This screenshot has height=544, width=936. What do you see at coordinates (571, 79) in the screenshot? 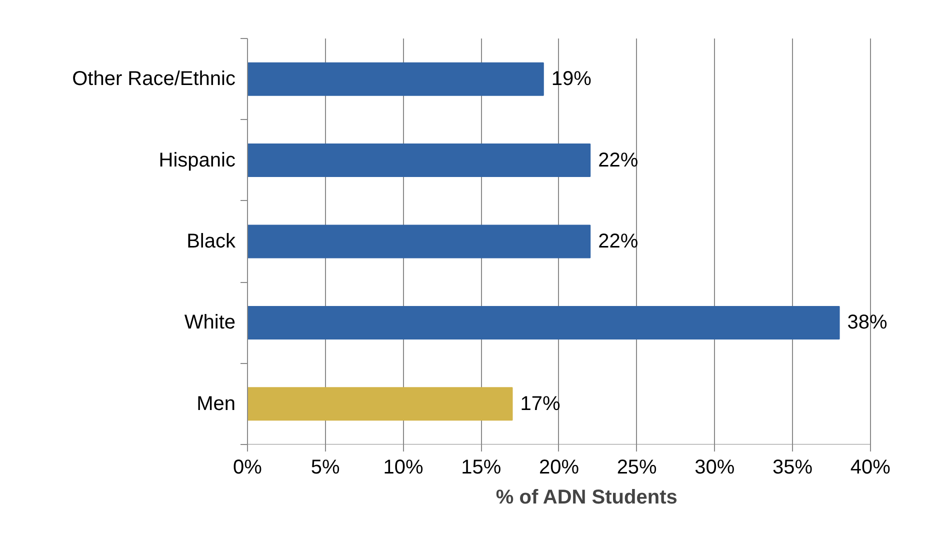
I see `data-label: 19%` at bounding box center [571, 79].